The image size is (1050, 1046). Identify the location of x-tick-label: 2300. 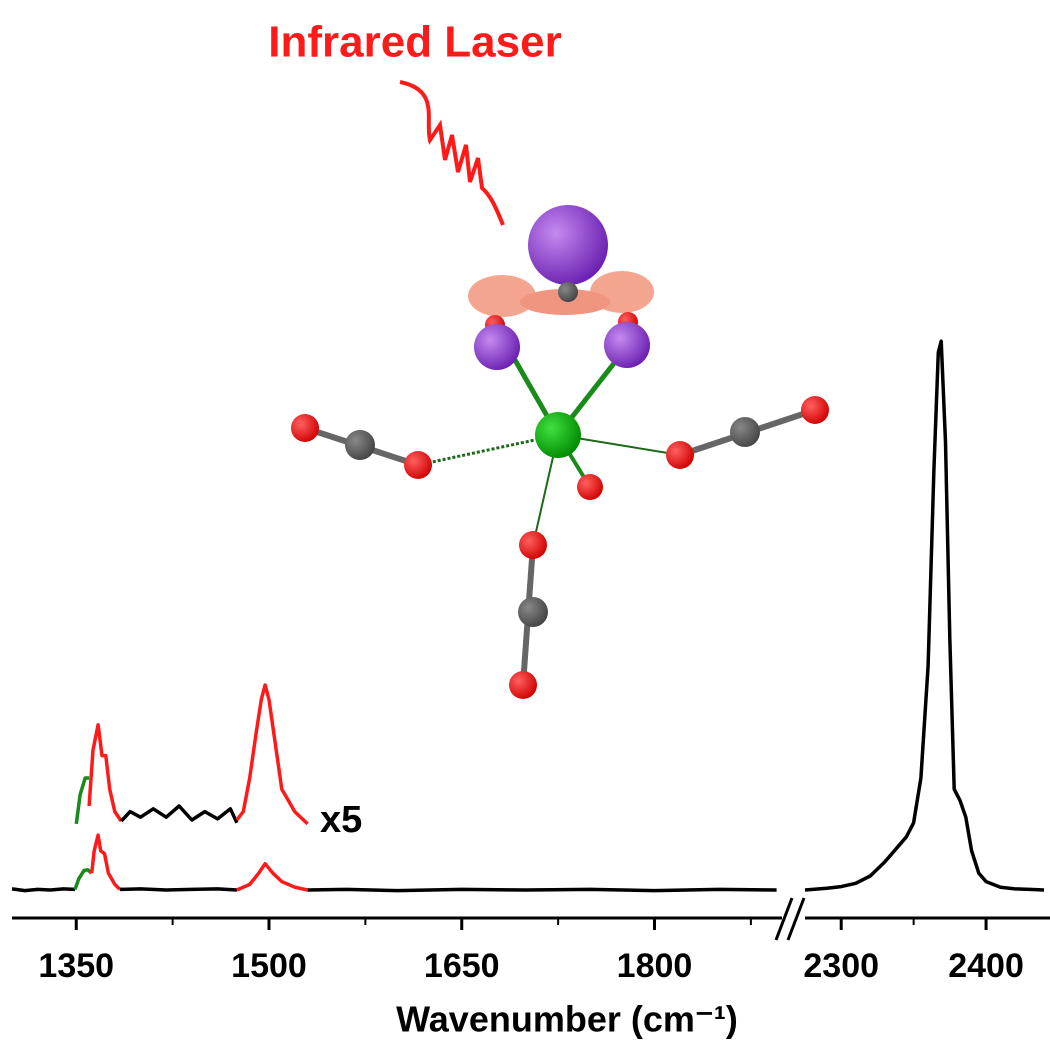
(841, 966).